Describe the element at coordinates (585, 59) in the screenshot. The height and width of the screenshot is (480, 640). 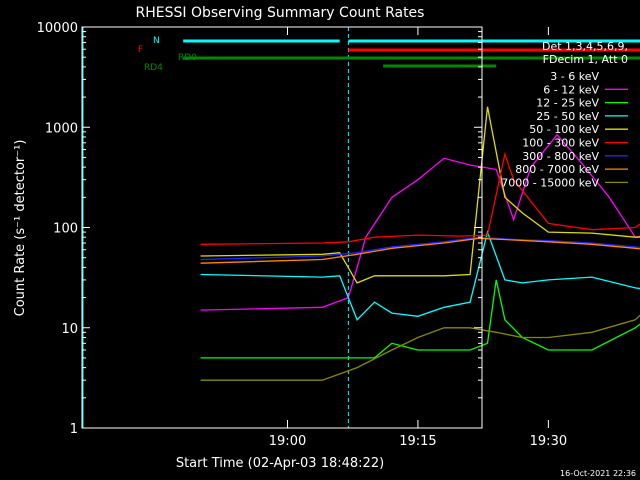
I see `legend-header-line: FDecim 1, Att 0` at that location.